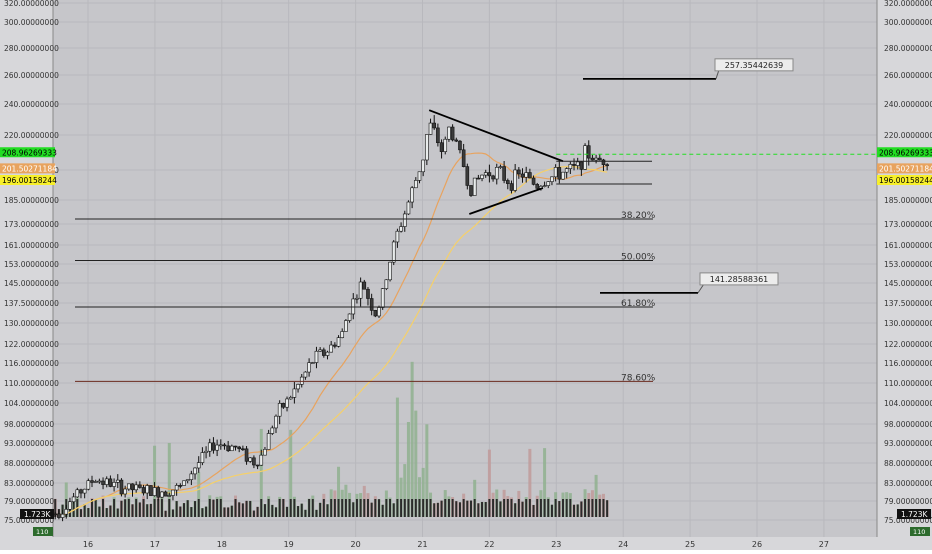  I want to click on y-tick-label-left: 79.00000000, so click(29, 501).